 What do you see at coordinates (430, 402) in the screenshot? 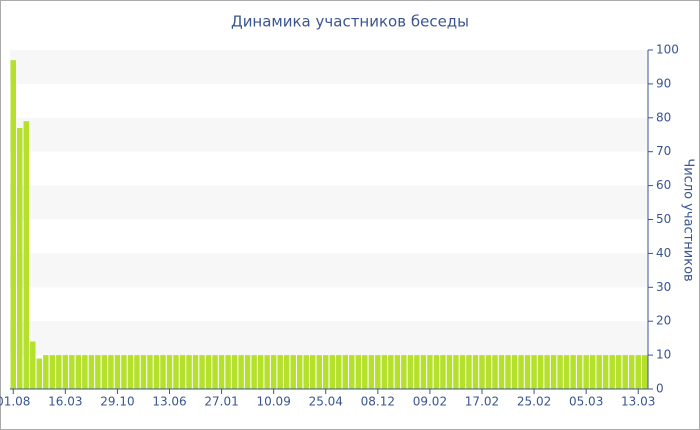
I see `x-tick-label: 09.02` at bounding box center [430, 402].